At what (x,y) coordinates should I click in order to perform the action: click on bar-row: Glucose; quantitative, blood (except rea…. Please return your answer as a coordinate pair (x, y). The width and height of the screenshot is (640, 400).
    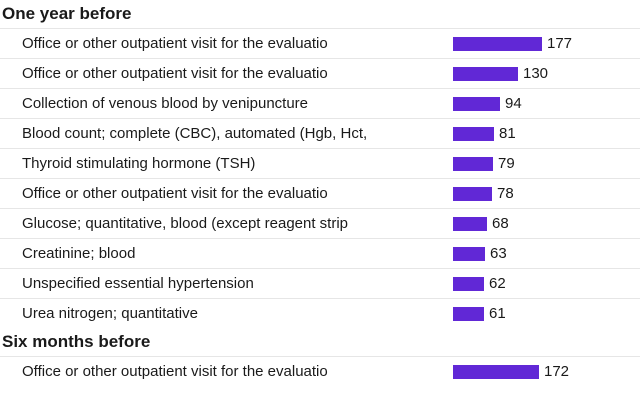
    Looking at the image, I should click on (320, 223).